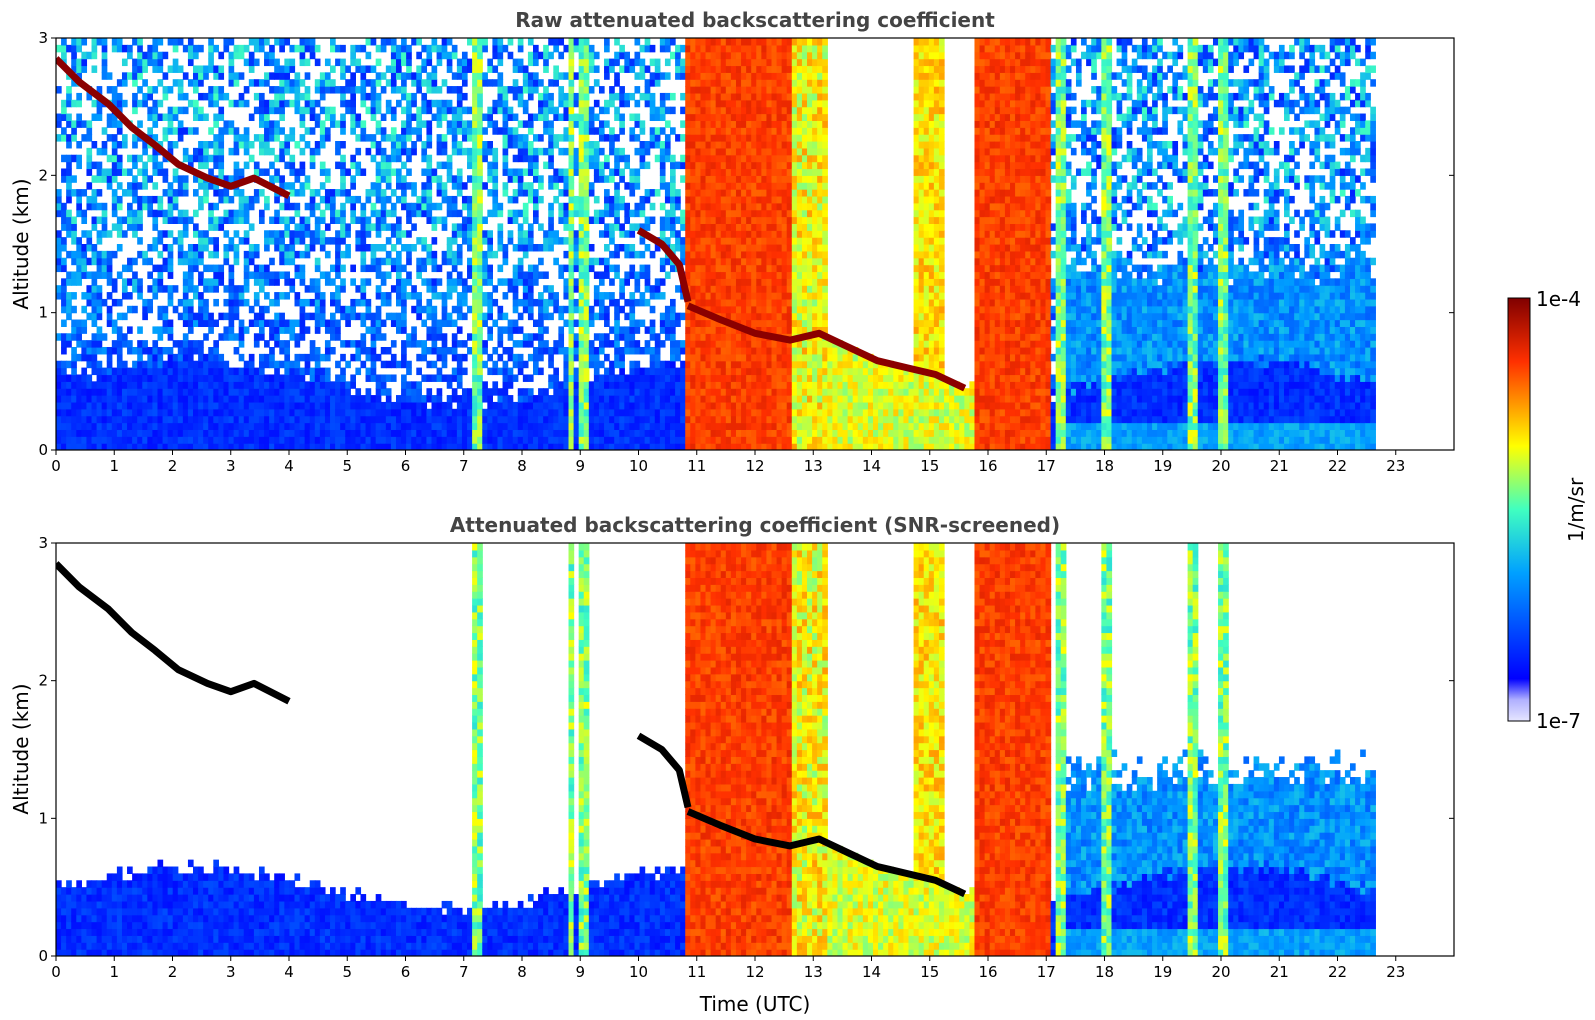 The width and height of the screenshot is (1595, 1020). I want to click on colorbar-unit-label: 1/m/sr, so click(1576, 509).